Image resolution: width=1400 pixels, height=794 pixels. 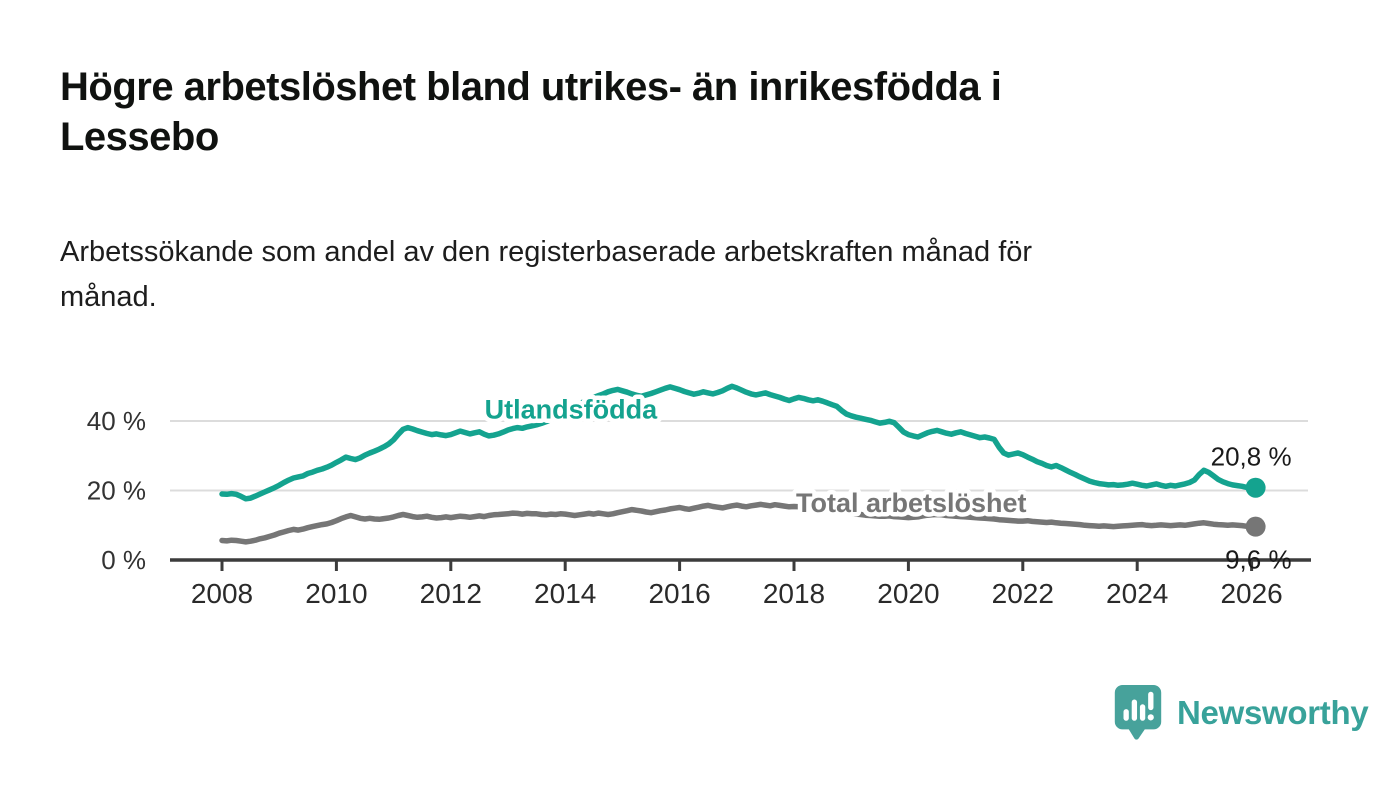 What do you see at coordinates (116, 491) in the screenshot?
I see `y-tick-label-20: 20 %` at bounding box center [116, 491].